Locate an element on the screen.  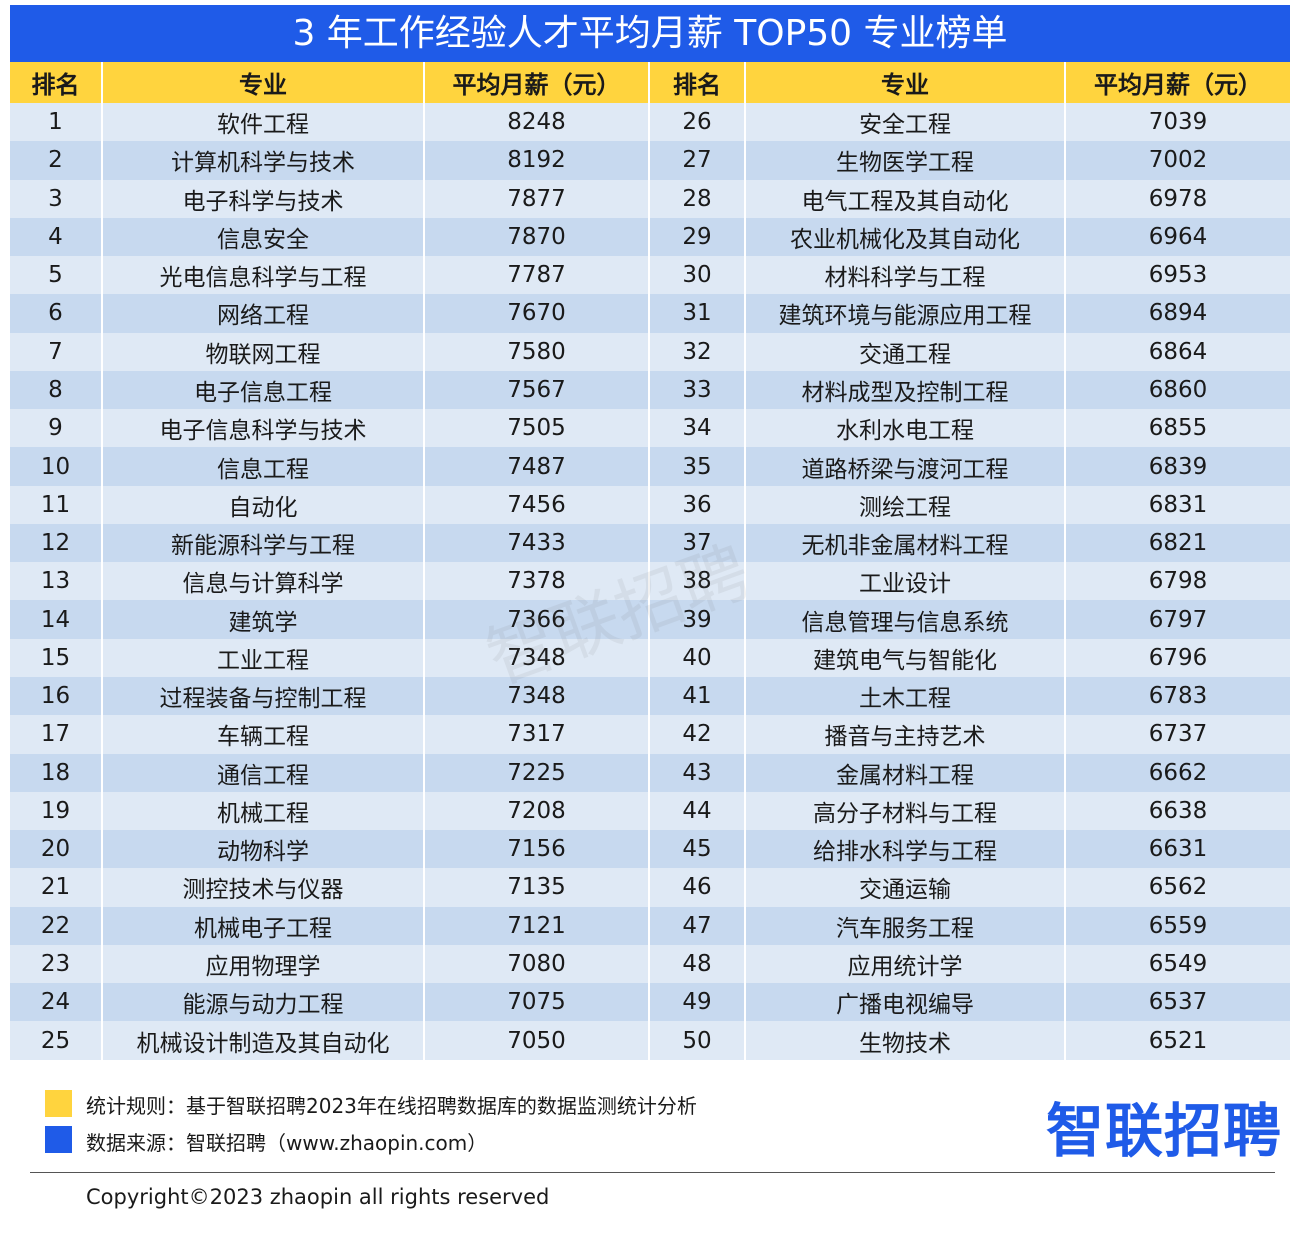
major-cell: 测绘工程 is located at coordinates (906, 504).